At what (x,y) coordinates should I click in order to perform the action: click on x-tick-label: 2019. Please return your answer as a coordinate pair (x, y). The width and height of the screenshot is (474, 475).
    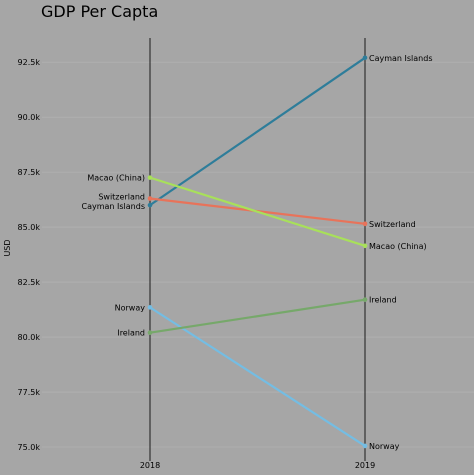
    Looking at the image, I should click on (365, 465).